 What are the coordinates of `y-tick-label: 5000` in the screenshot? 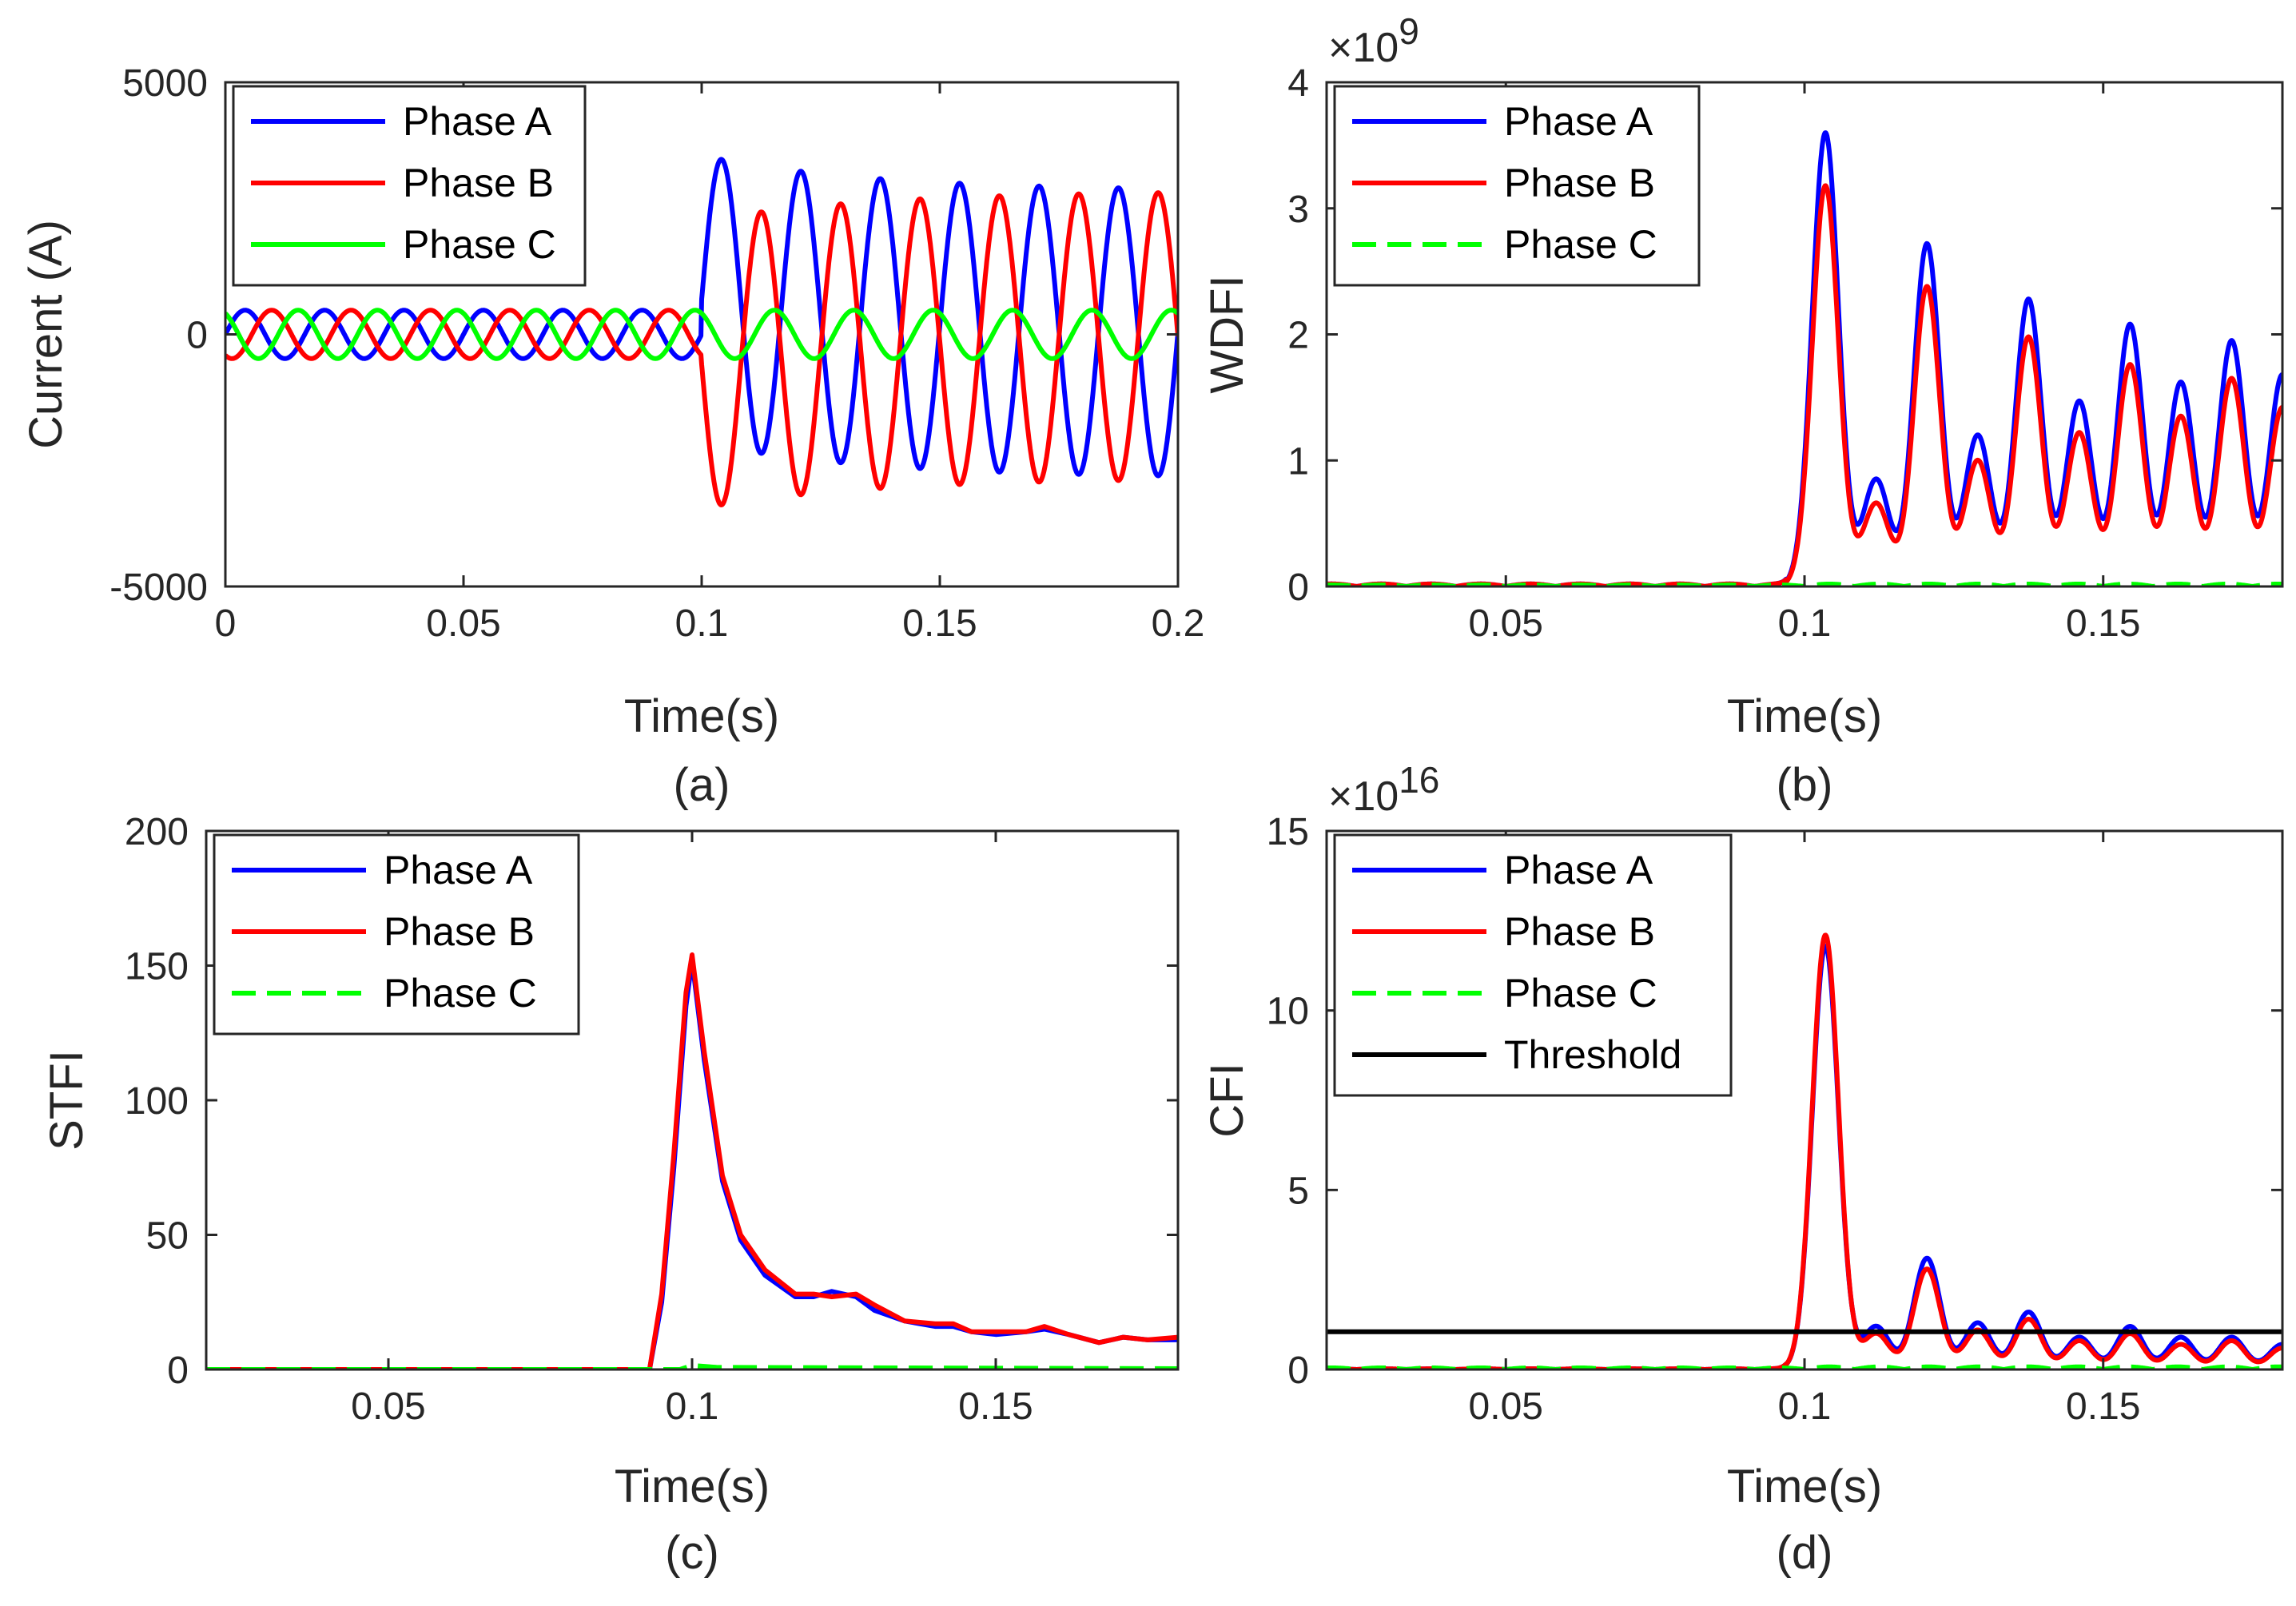 It's located at (165, 83).